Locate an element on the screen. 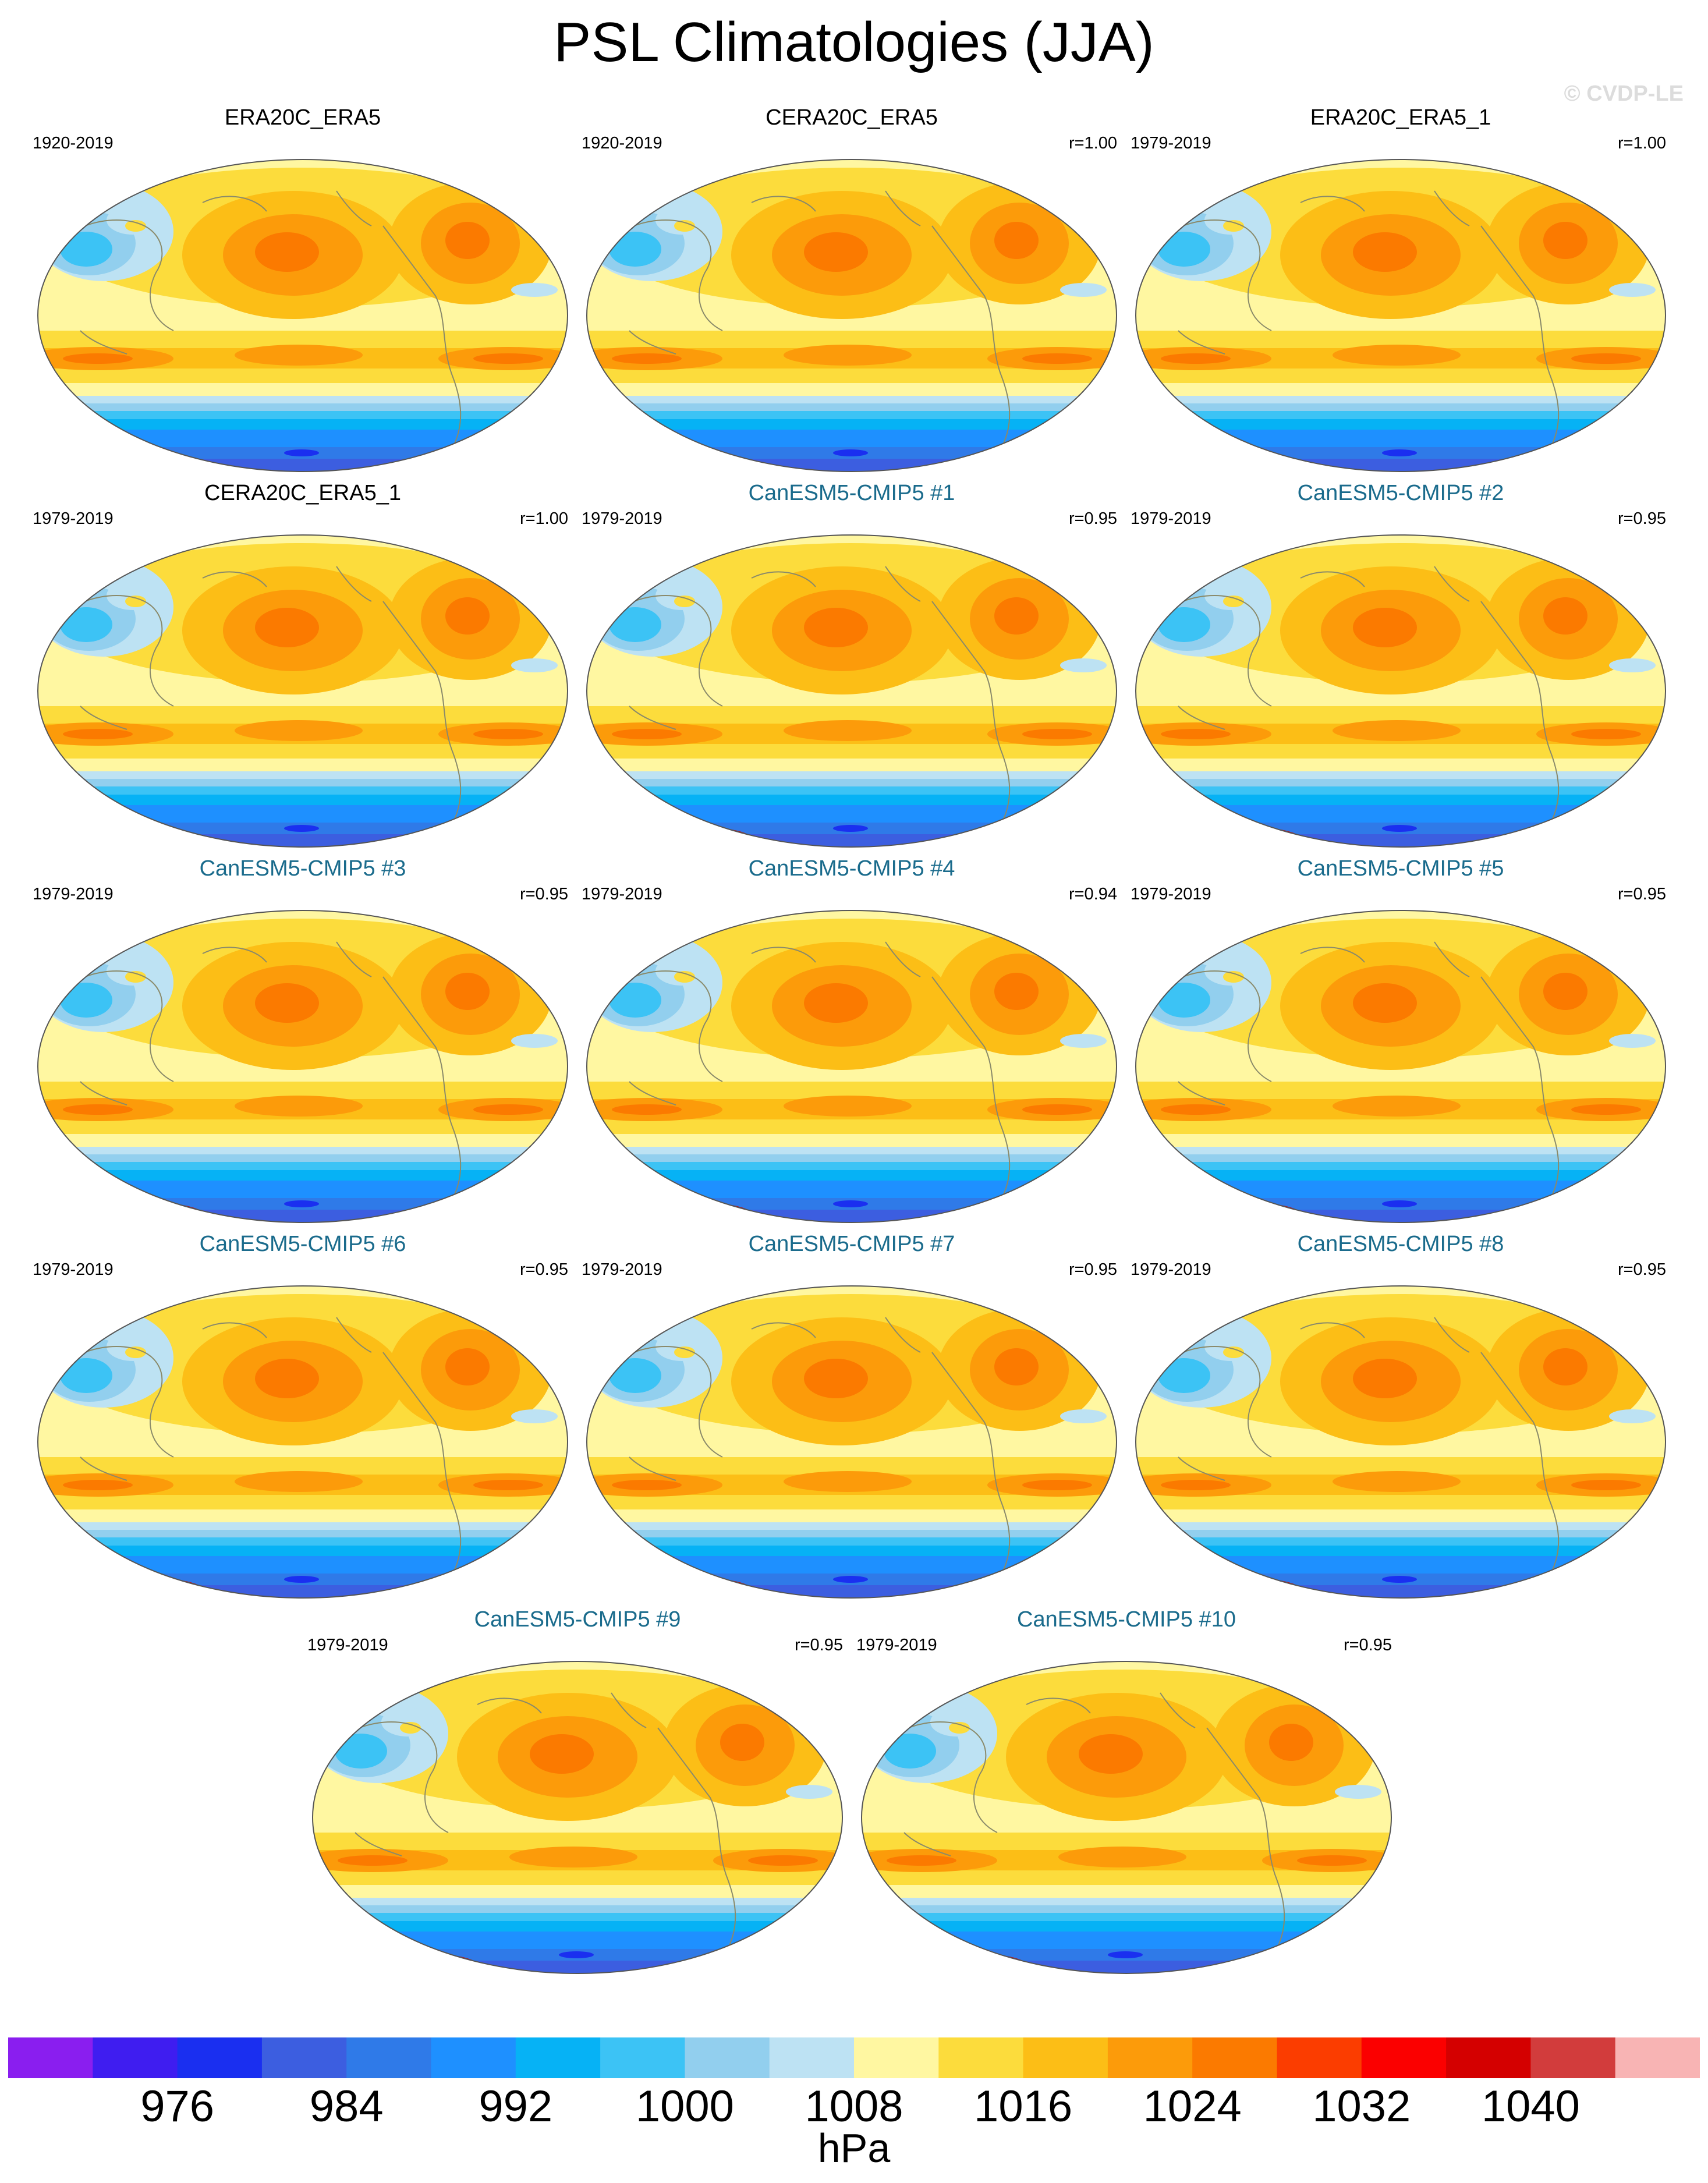  panel-title: CanESM5-CMIP5 #5 is located at coordinates (1400, 868).